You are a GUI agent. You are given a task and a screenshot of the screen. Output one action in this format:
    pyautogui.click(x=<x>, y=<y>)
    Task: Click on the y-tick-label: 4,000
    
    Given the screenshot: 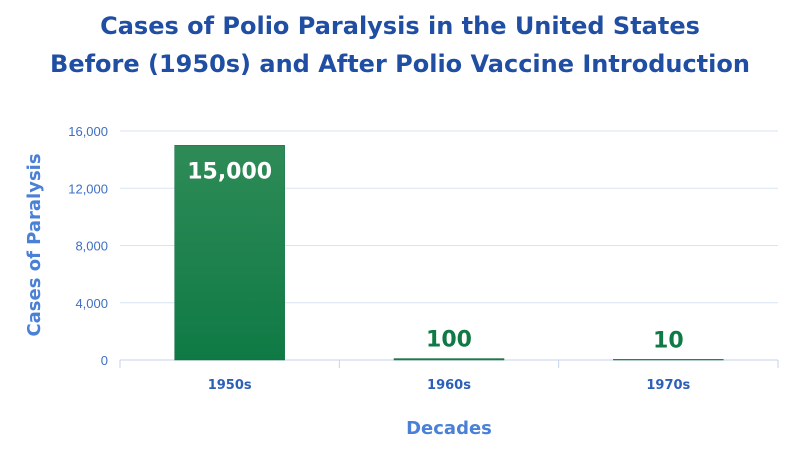 What is the action you would take?
    pyautogui.click(x=91, y=303)
    